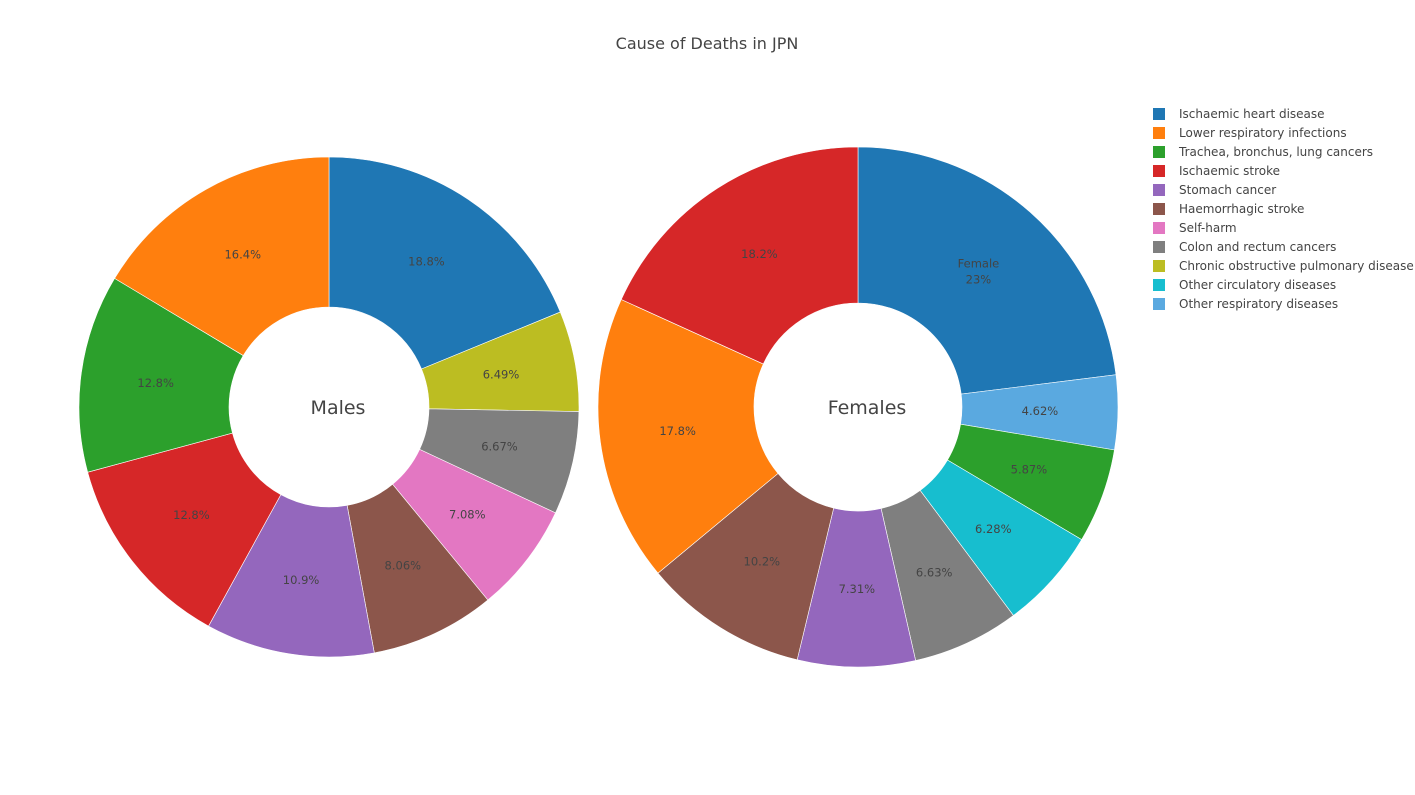  What do you see at coordinates (1208, 228) in the screenshot?
I see `legend-label: Self-harm` at bounding box center [1208, 228].